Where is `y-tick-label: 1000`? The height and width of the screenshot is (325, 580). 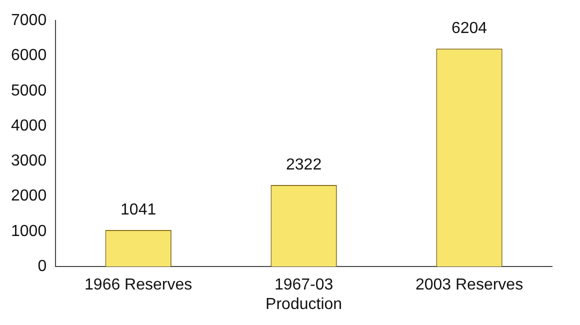
y-tick-label: 1000 is located at coordinates (29, 231).